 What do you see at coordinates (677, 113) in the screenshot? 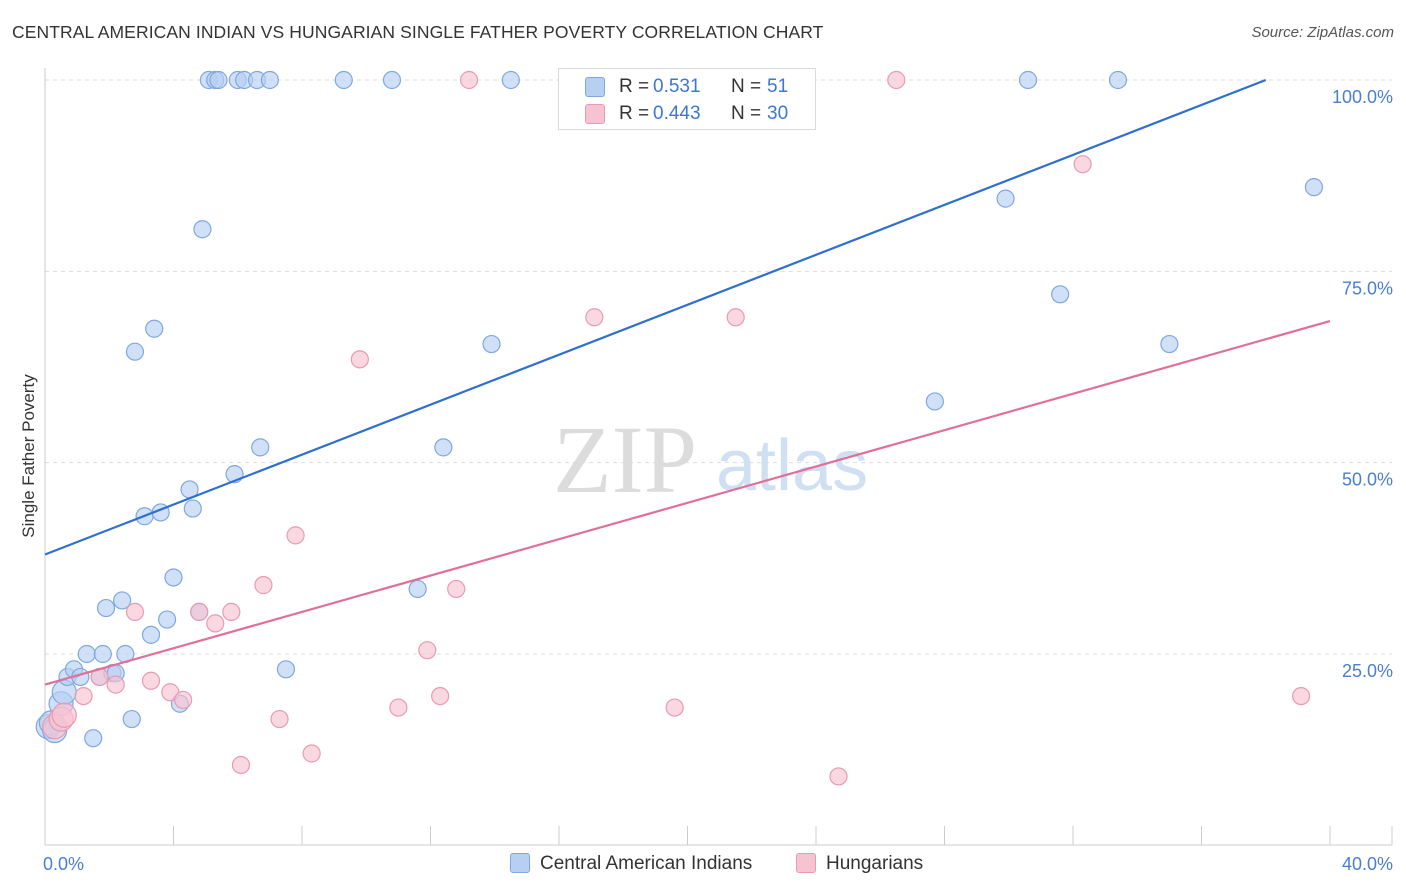
I see `r-value: 0.443` at bounding box center [677, 113].